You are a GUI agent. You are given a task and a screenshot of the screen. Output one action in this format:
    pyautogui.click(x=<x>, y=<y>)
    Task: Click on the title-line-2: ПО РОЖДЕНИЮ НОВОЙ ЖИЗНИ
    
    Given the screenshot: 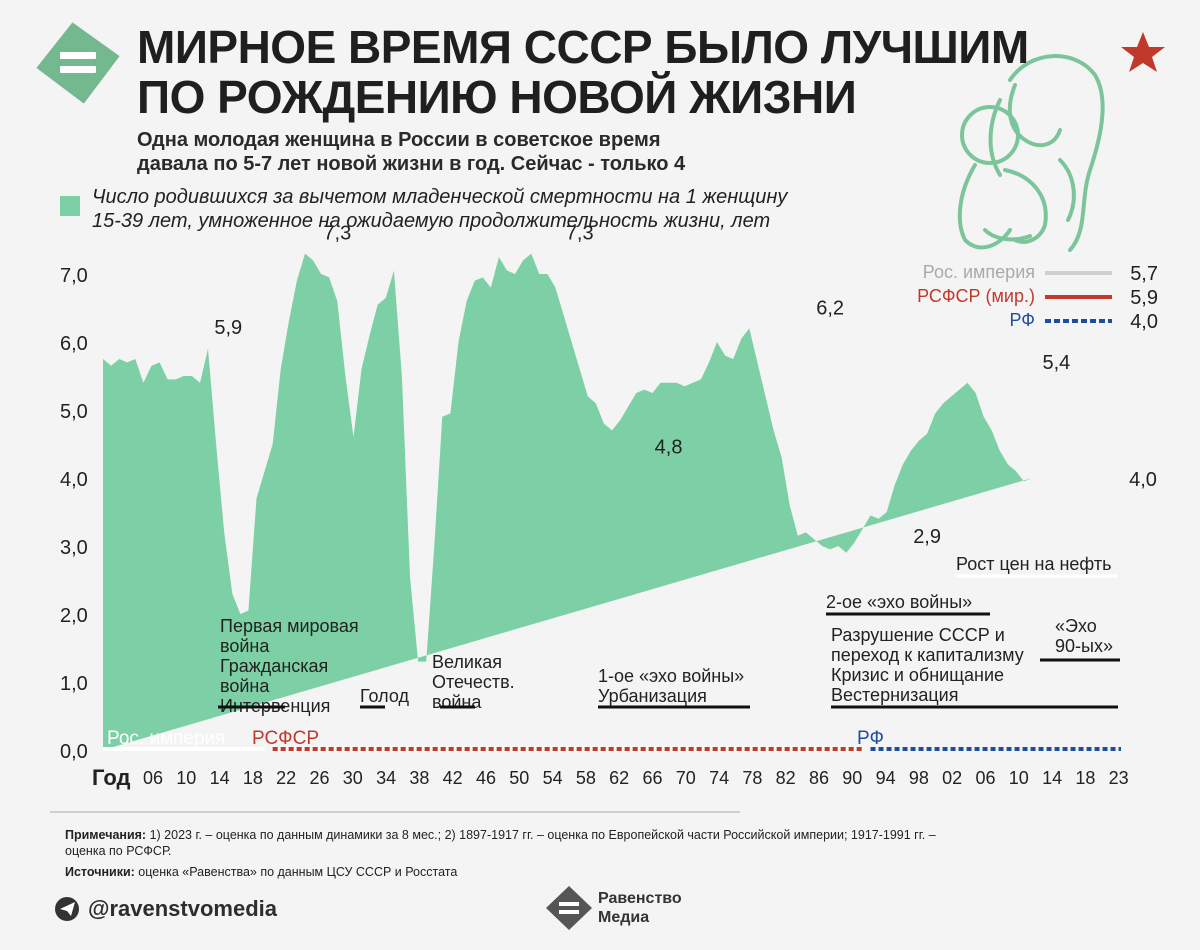 What is the action you would take?
    pyautogui.click(x=497, y=97)
    